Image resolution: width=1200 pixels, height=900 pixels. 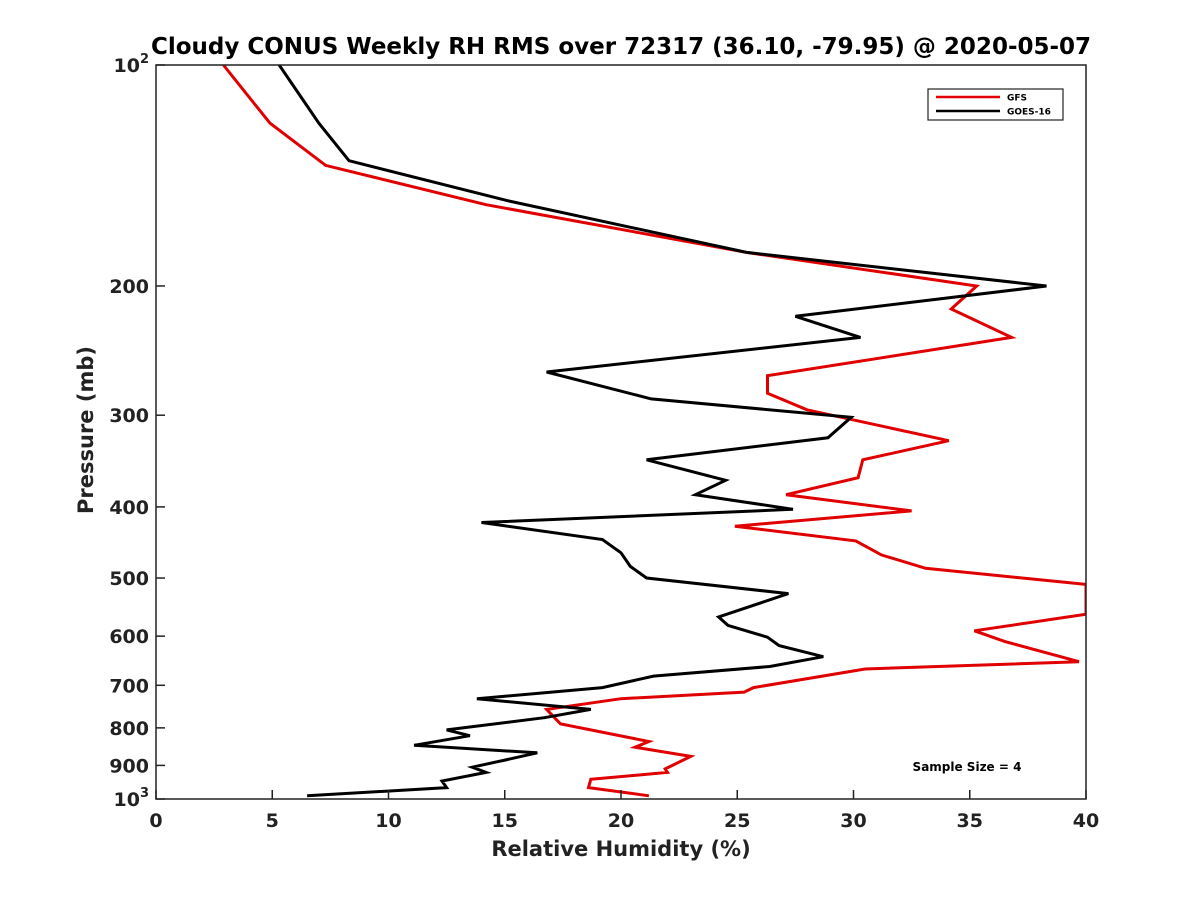 I want to click on x-tick-label: 20, so click(x=621, y=821).